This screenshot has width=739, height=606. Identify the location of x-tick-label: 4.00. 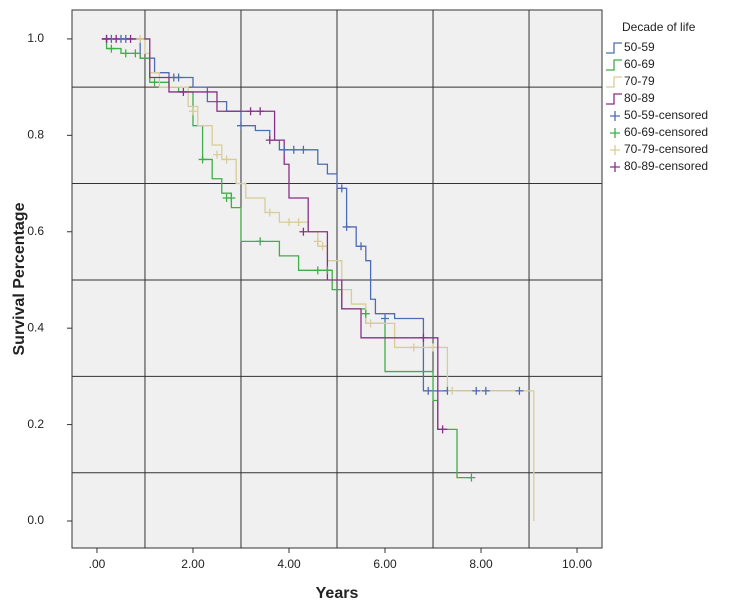
(289, 564).